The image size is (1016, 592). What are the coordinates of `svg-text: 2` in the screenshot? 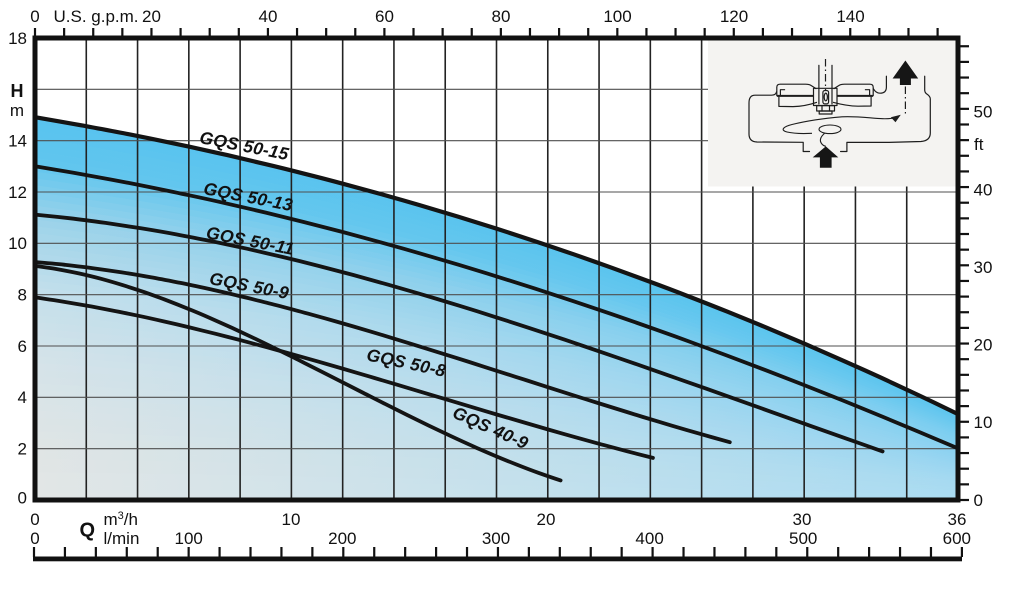 It's located at (22, 449).